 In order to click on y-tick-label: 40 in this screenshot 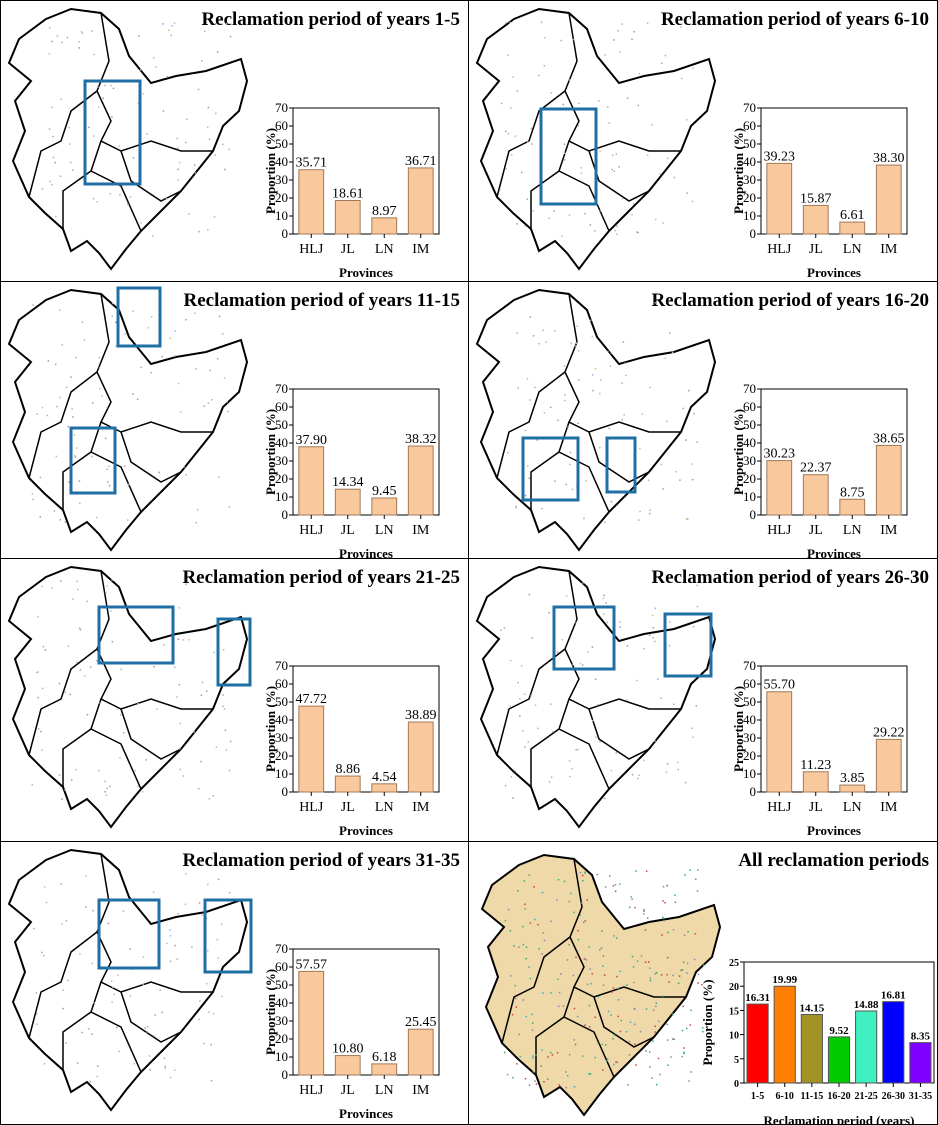, I will do `click(749, 161)`.